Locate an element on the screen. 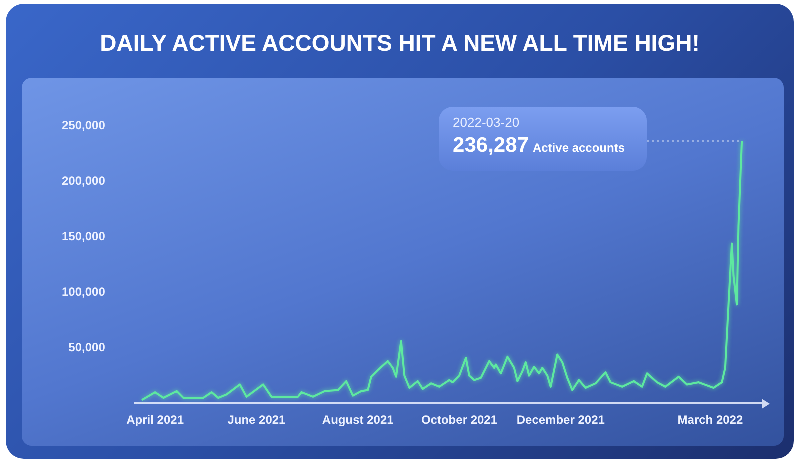  y-tick-label: 50,000 is located at coordinates (87, 347).